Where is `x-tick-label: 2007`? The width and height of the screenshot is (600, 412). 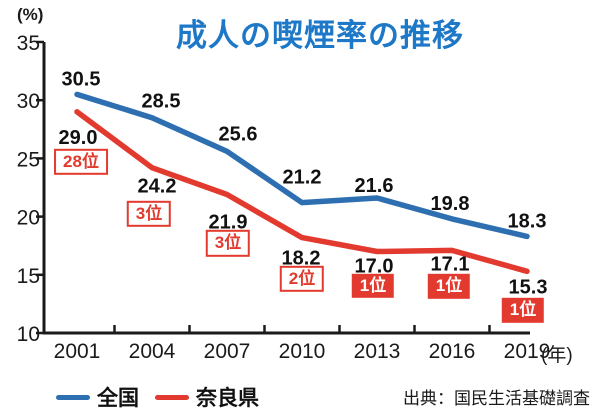 x-tick-label: 2007 is located at coordinates (227, 351).